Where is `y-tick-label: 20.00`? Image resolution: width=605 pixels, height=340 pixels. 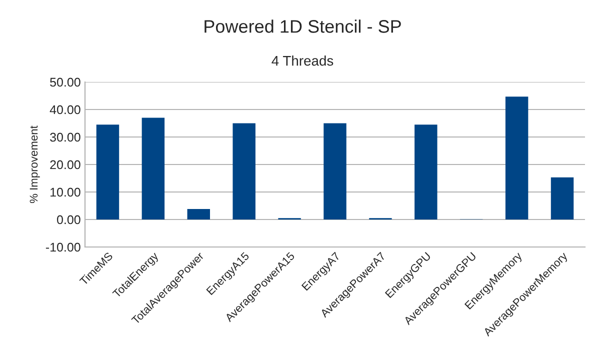
y-tick-label: 20.00 is located at coordinates (65, 165).